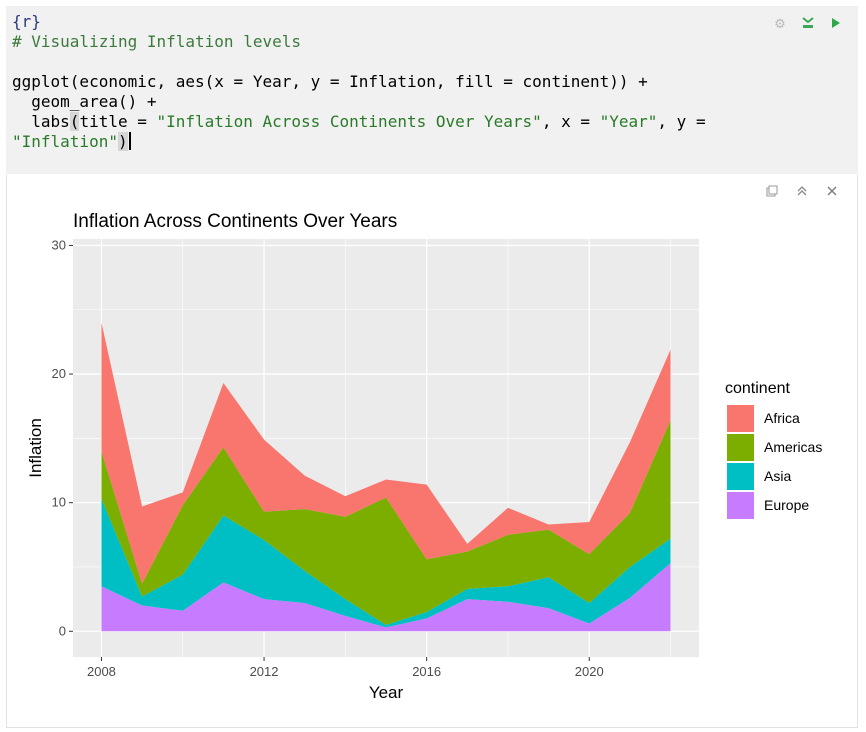 The height and width of the screenshot is (732, 866). Describe the element at coordinates (26, 21) in the screenshot. I see `chunk-header: {r}` at that location.